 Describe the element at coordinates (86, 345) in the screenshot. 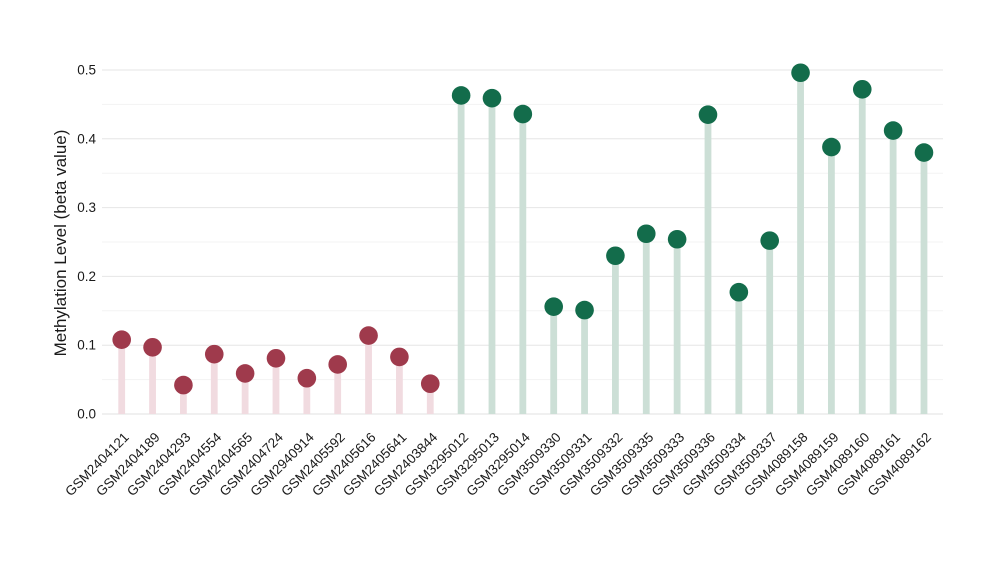

I see `y-tick-label: 0.1` at that location.